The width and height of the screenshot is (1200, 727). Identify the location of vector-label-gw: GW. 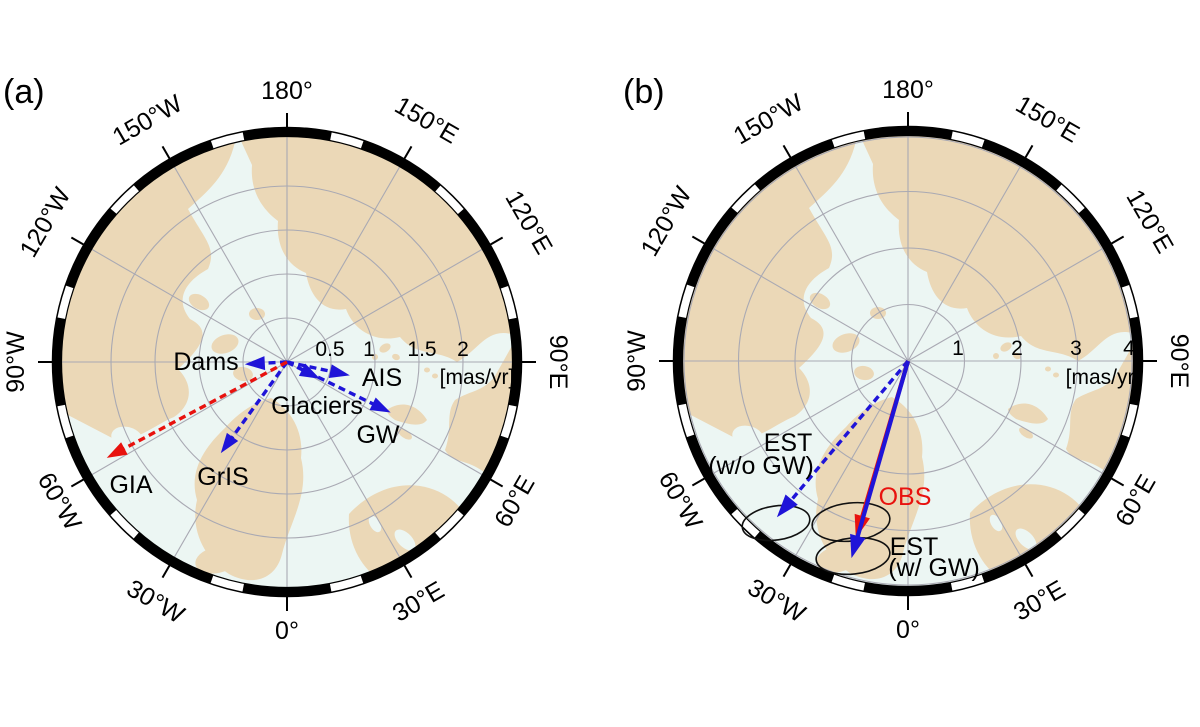
(377, 435).